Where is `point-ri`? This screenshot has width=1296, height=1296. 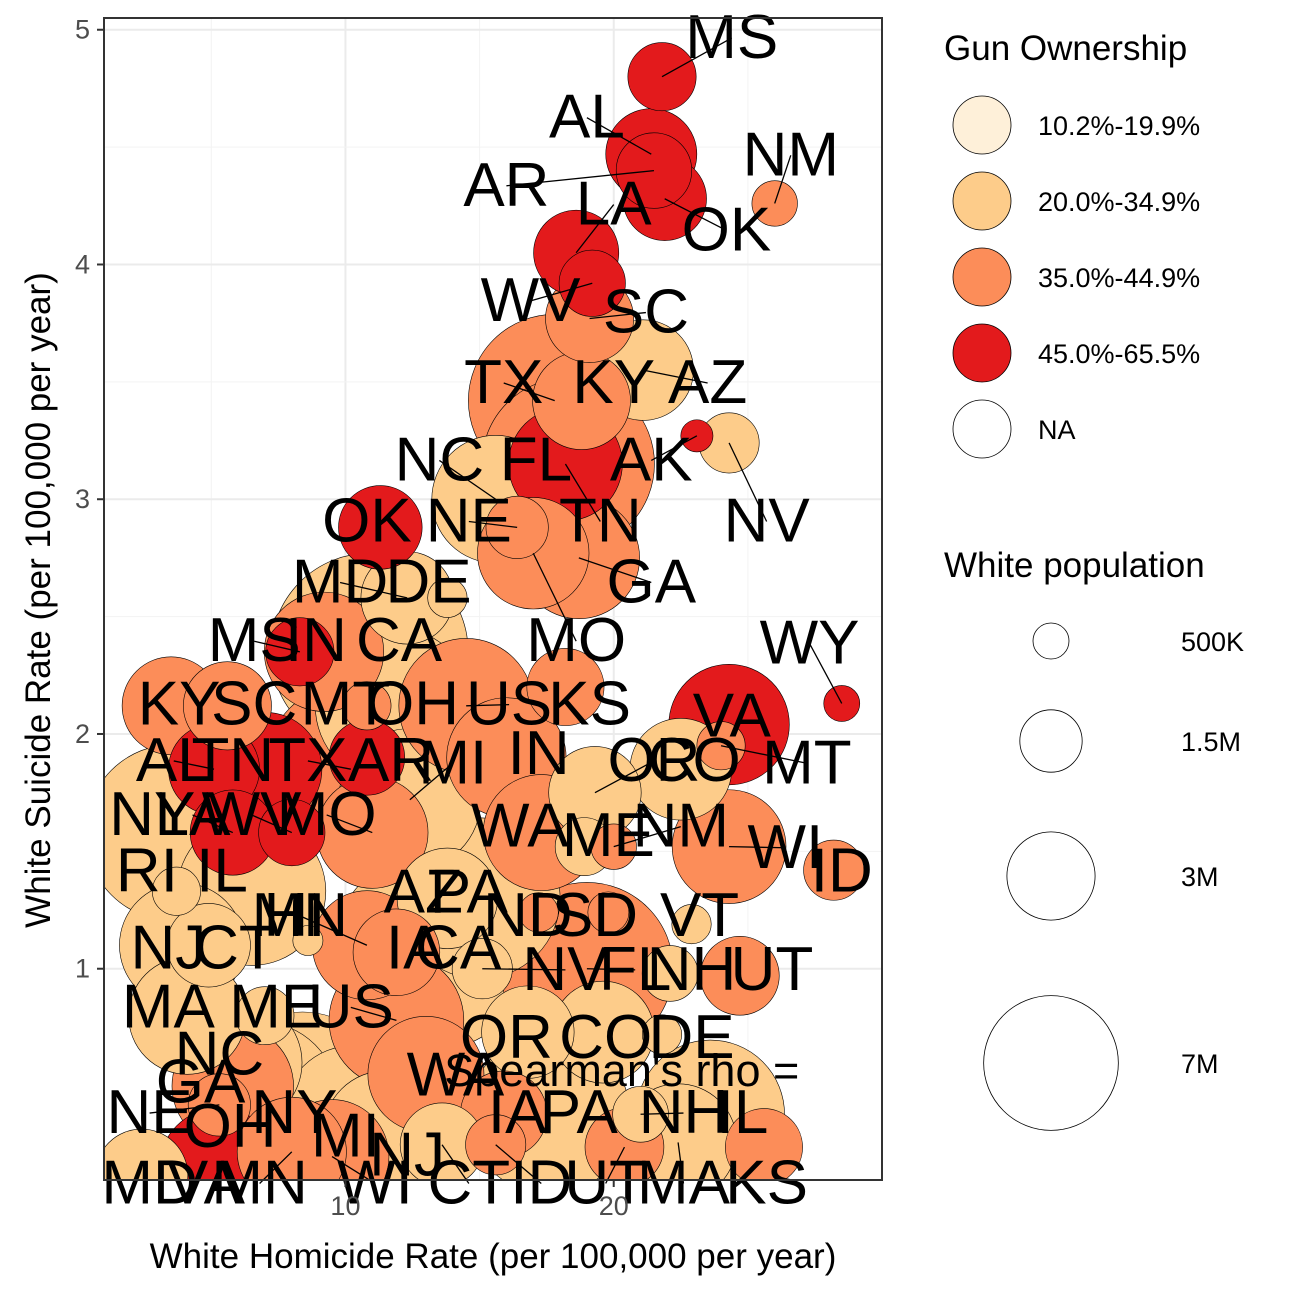 point-ri is located at coordinates (176, 891).